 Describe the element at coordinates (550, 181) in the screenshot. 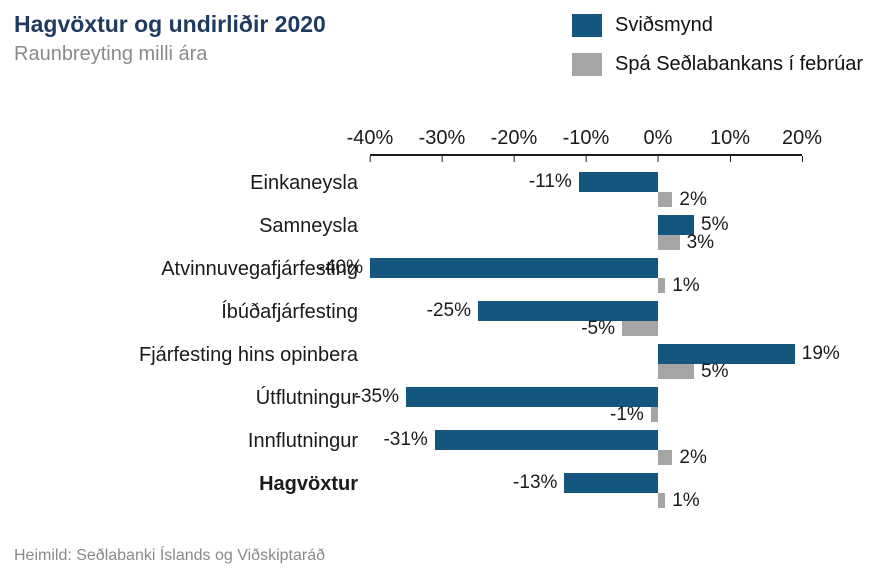

I see `value-label: -11%` at that location.